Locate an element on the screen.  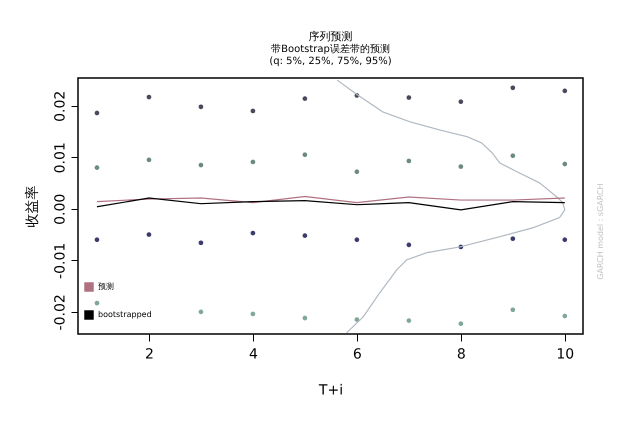
y-axis-title: 收益率 is located at coordinates (32, 207).